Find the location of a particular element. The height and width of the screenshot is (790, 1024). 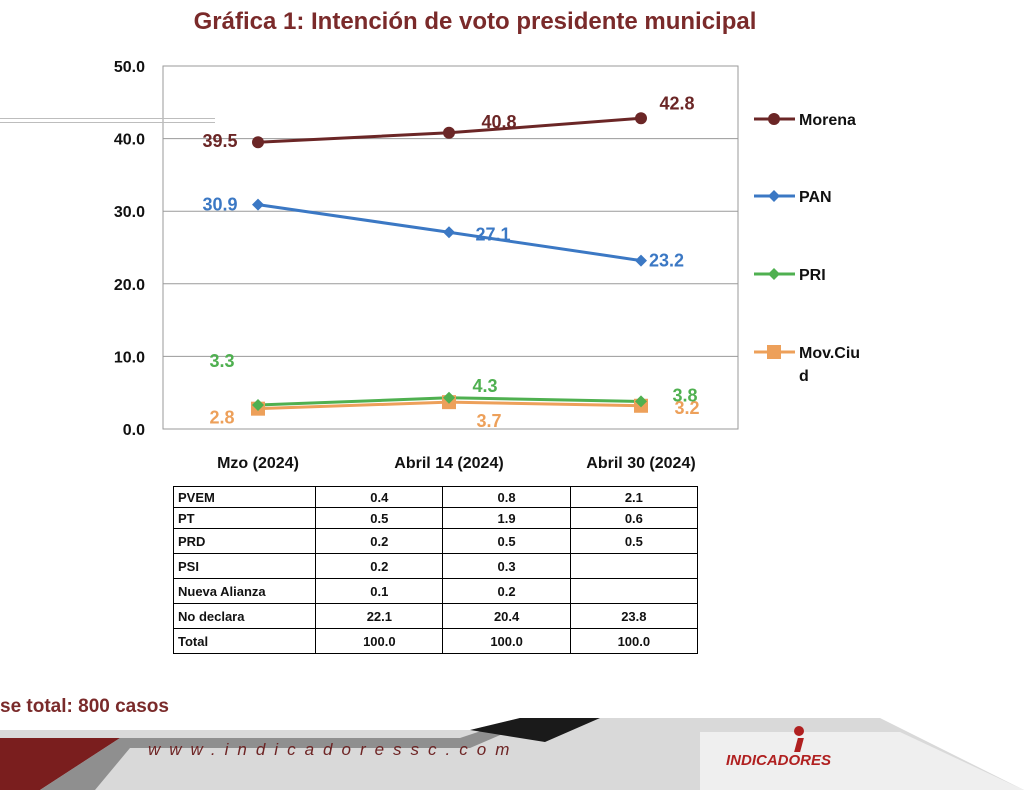

table-cell: 1.9 is located at coordinates (506, 518).